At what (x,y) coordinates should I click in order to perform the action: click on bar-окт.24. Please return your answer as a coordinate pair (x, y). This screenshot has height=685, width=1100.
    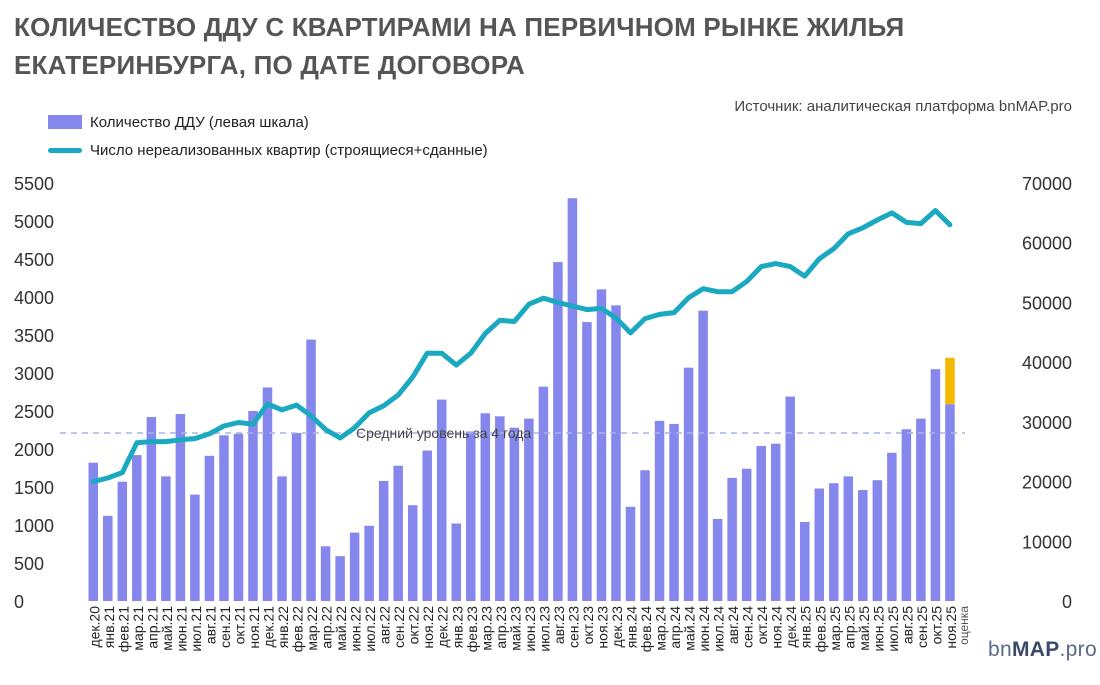
    Looking at the image, I should click on (761, 523).